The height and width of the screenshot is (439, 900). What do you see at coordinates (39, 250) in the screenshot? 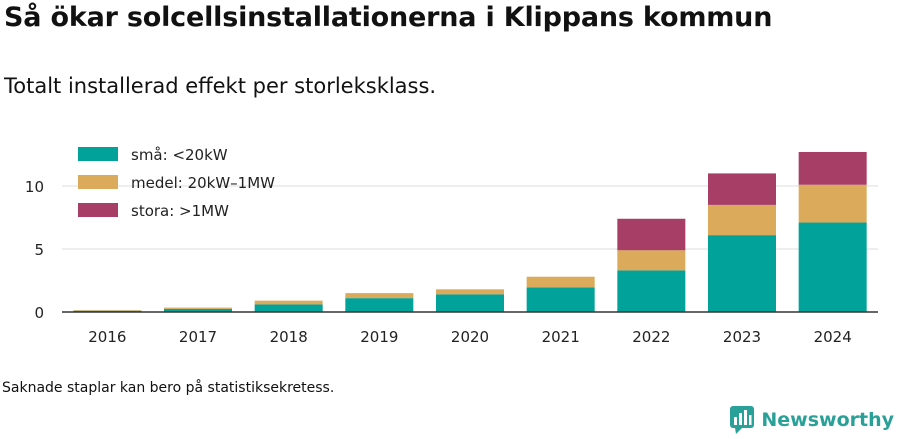
I see `y-tick-label: 5` at bounding box center [39, 250].